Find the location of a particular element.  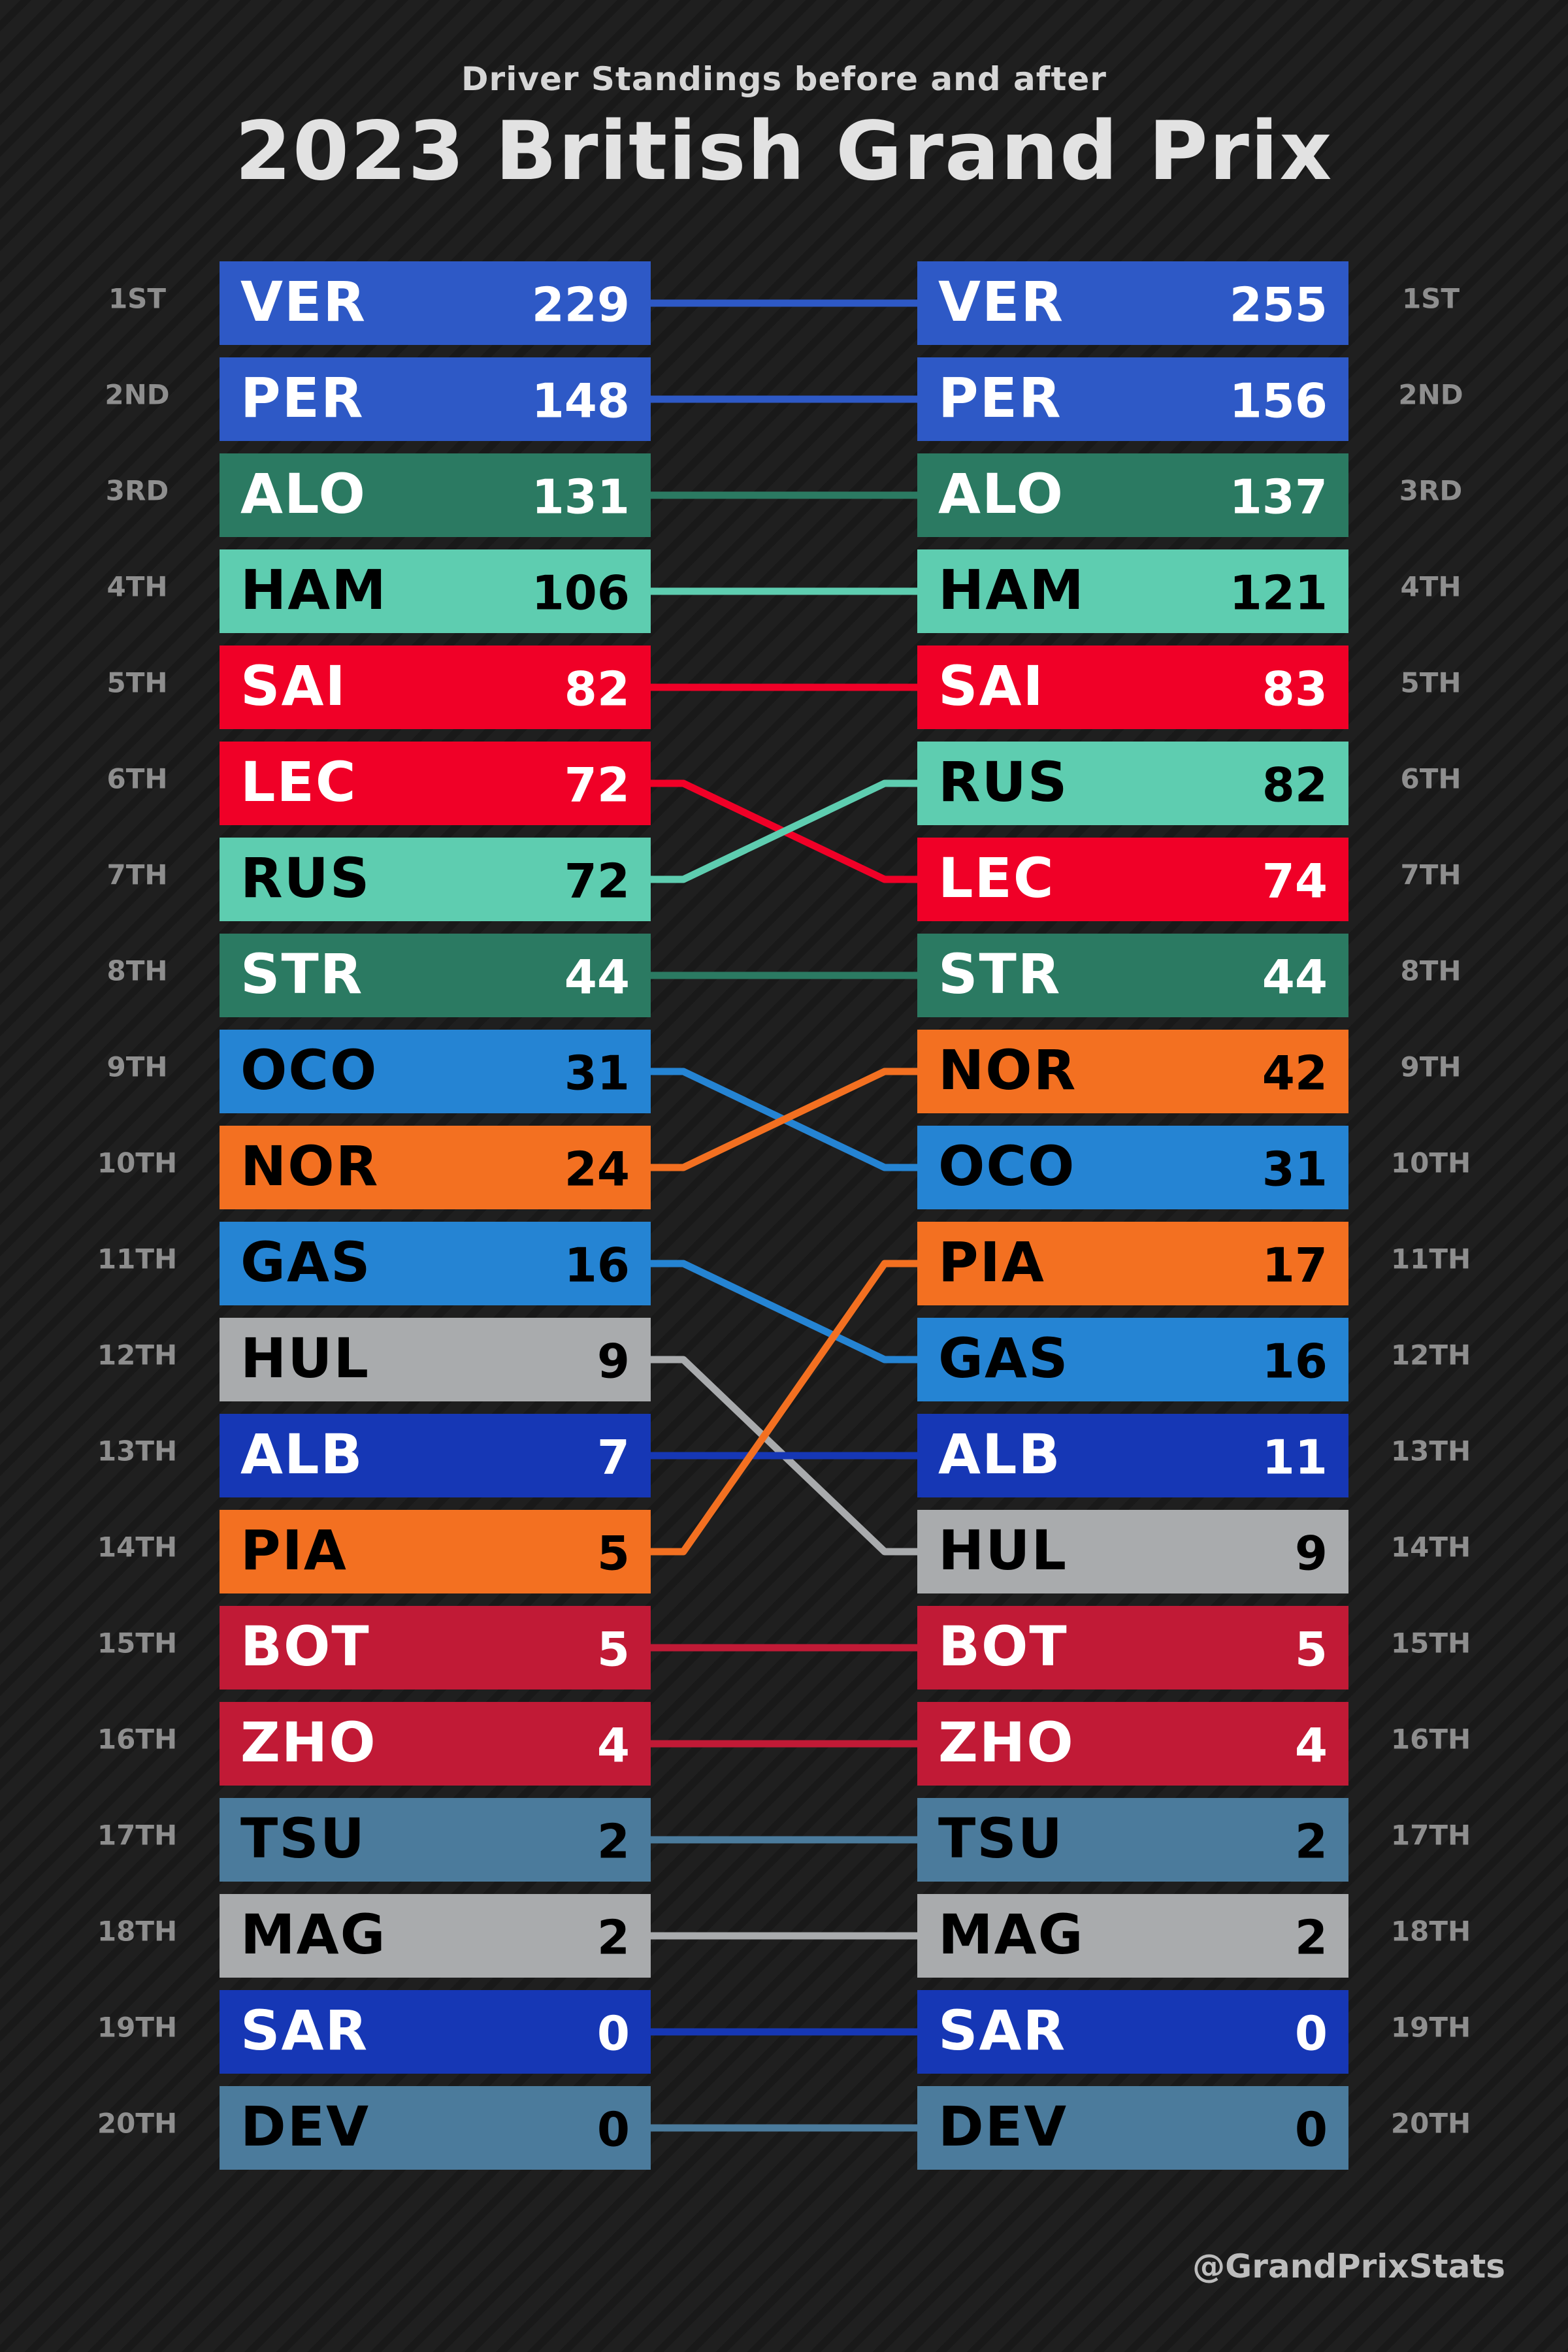

driver-code-before: NOR is located at coordinates (309, 1166).